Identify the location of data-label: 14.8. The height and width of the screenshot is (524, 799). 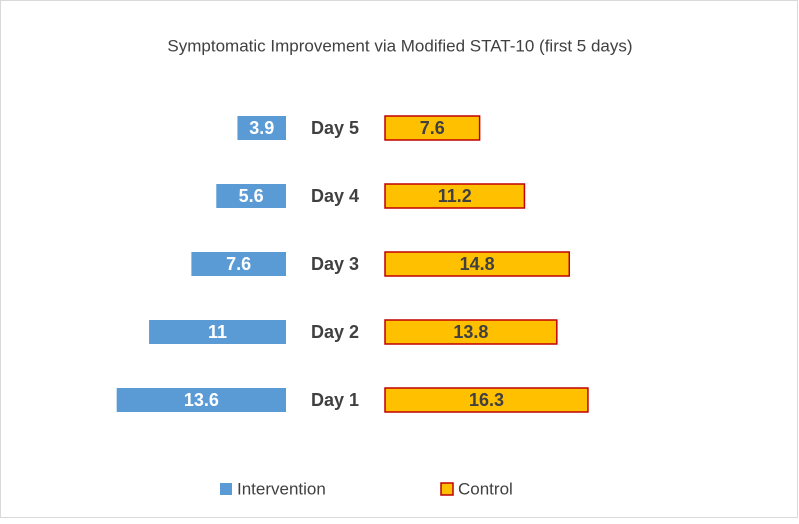
(477, 264).